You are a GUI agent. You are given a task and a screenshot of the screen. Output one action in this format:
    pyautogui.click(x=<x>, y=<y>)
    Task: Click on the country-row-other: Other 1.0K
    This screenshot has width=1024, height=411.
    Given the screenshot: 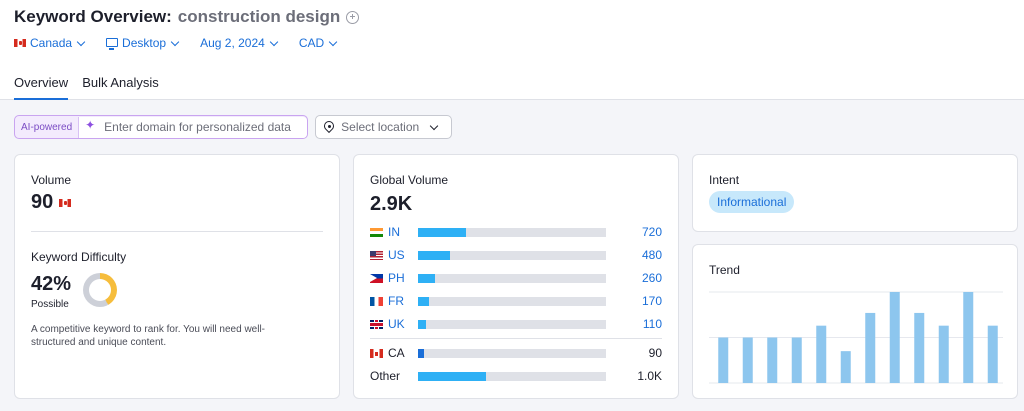 What is the action you would take?
    pyautogui.click(x=516, y=376)
    